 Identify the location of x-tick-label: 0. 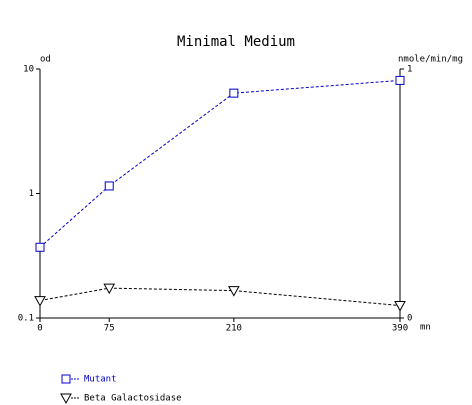
(39, 329).